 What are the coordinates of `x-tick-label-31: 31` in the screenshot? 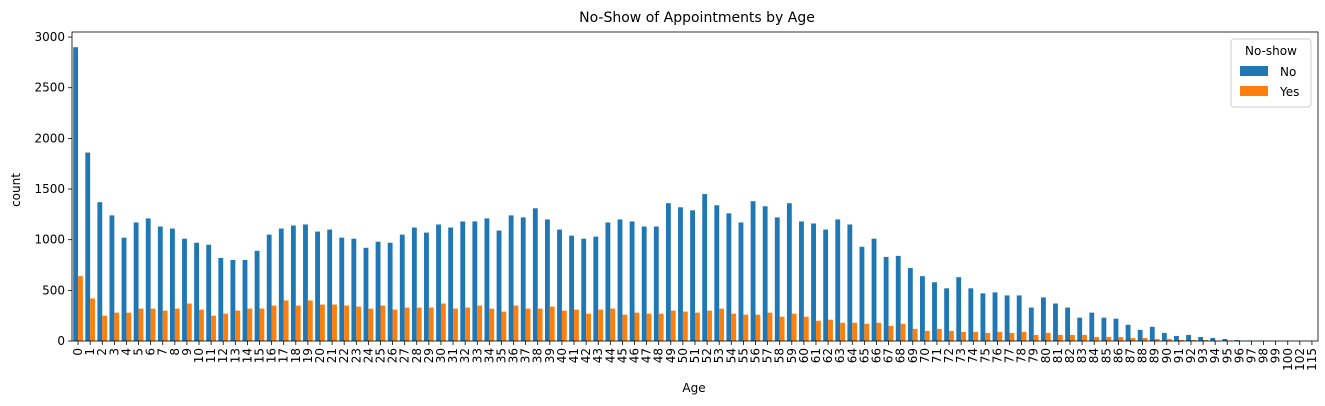 It's located at (453, 355).